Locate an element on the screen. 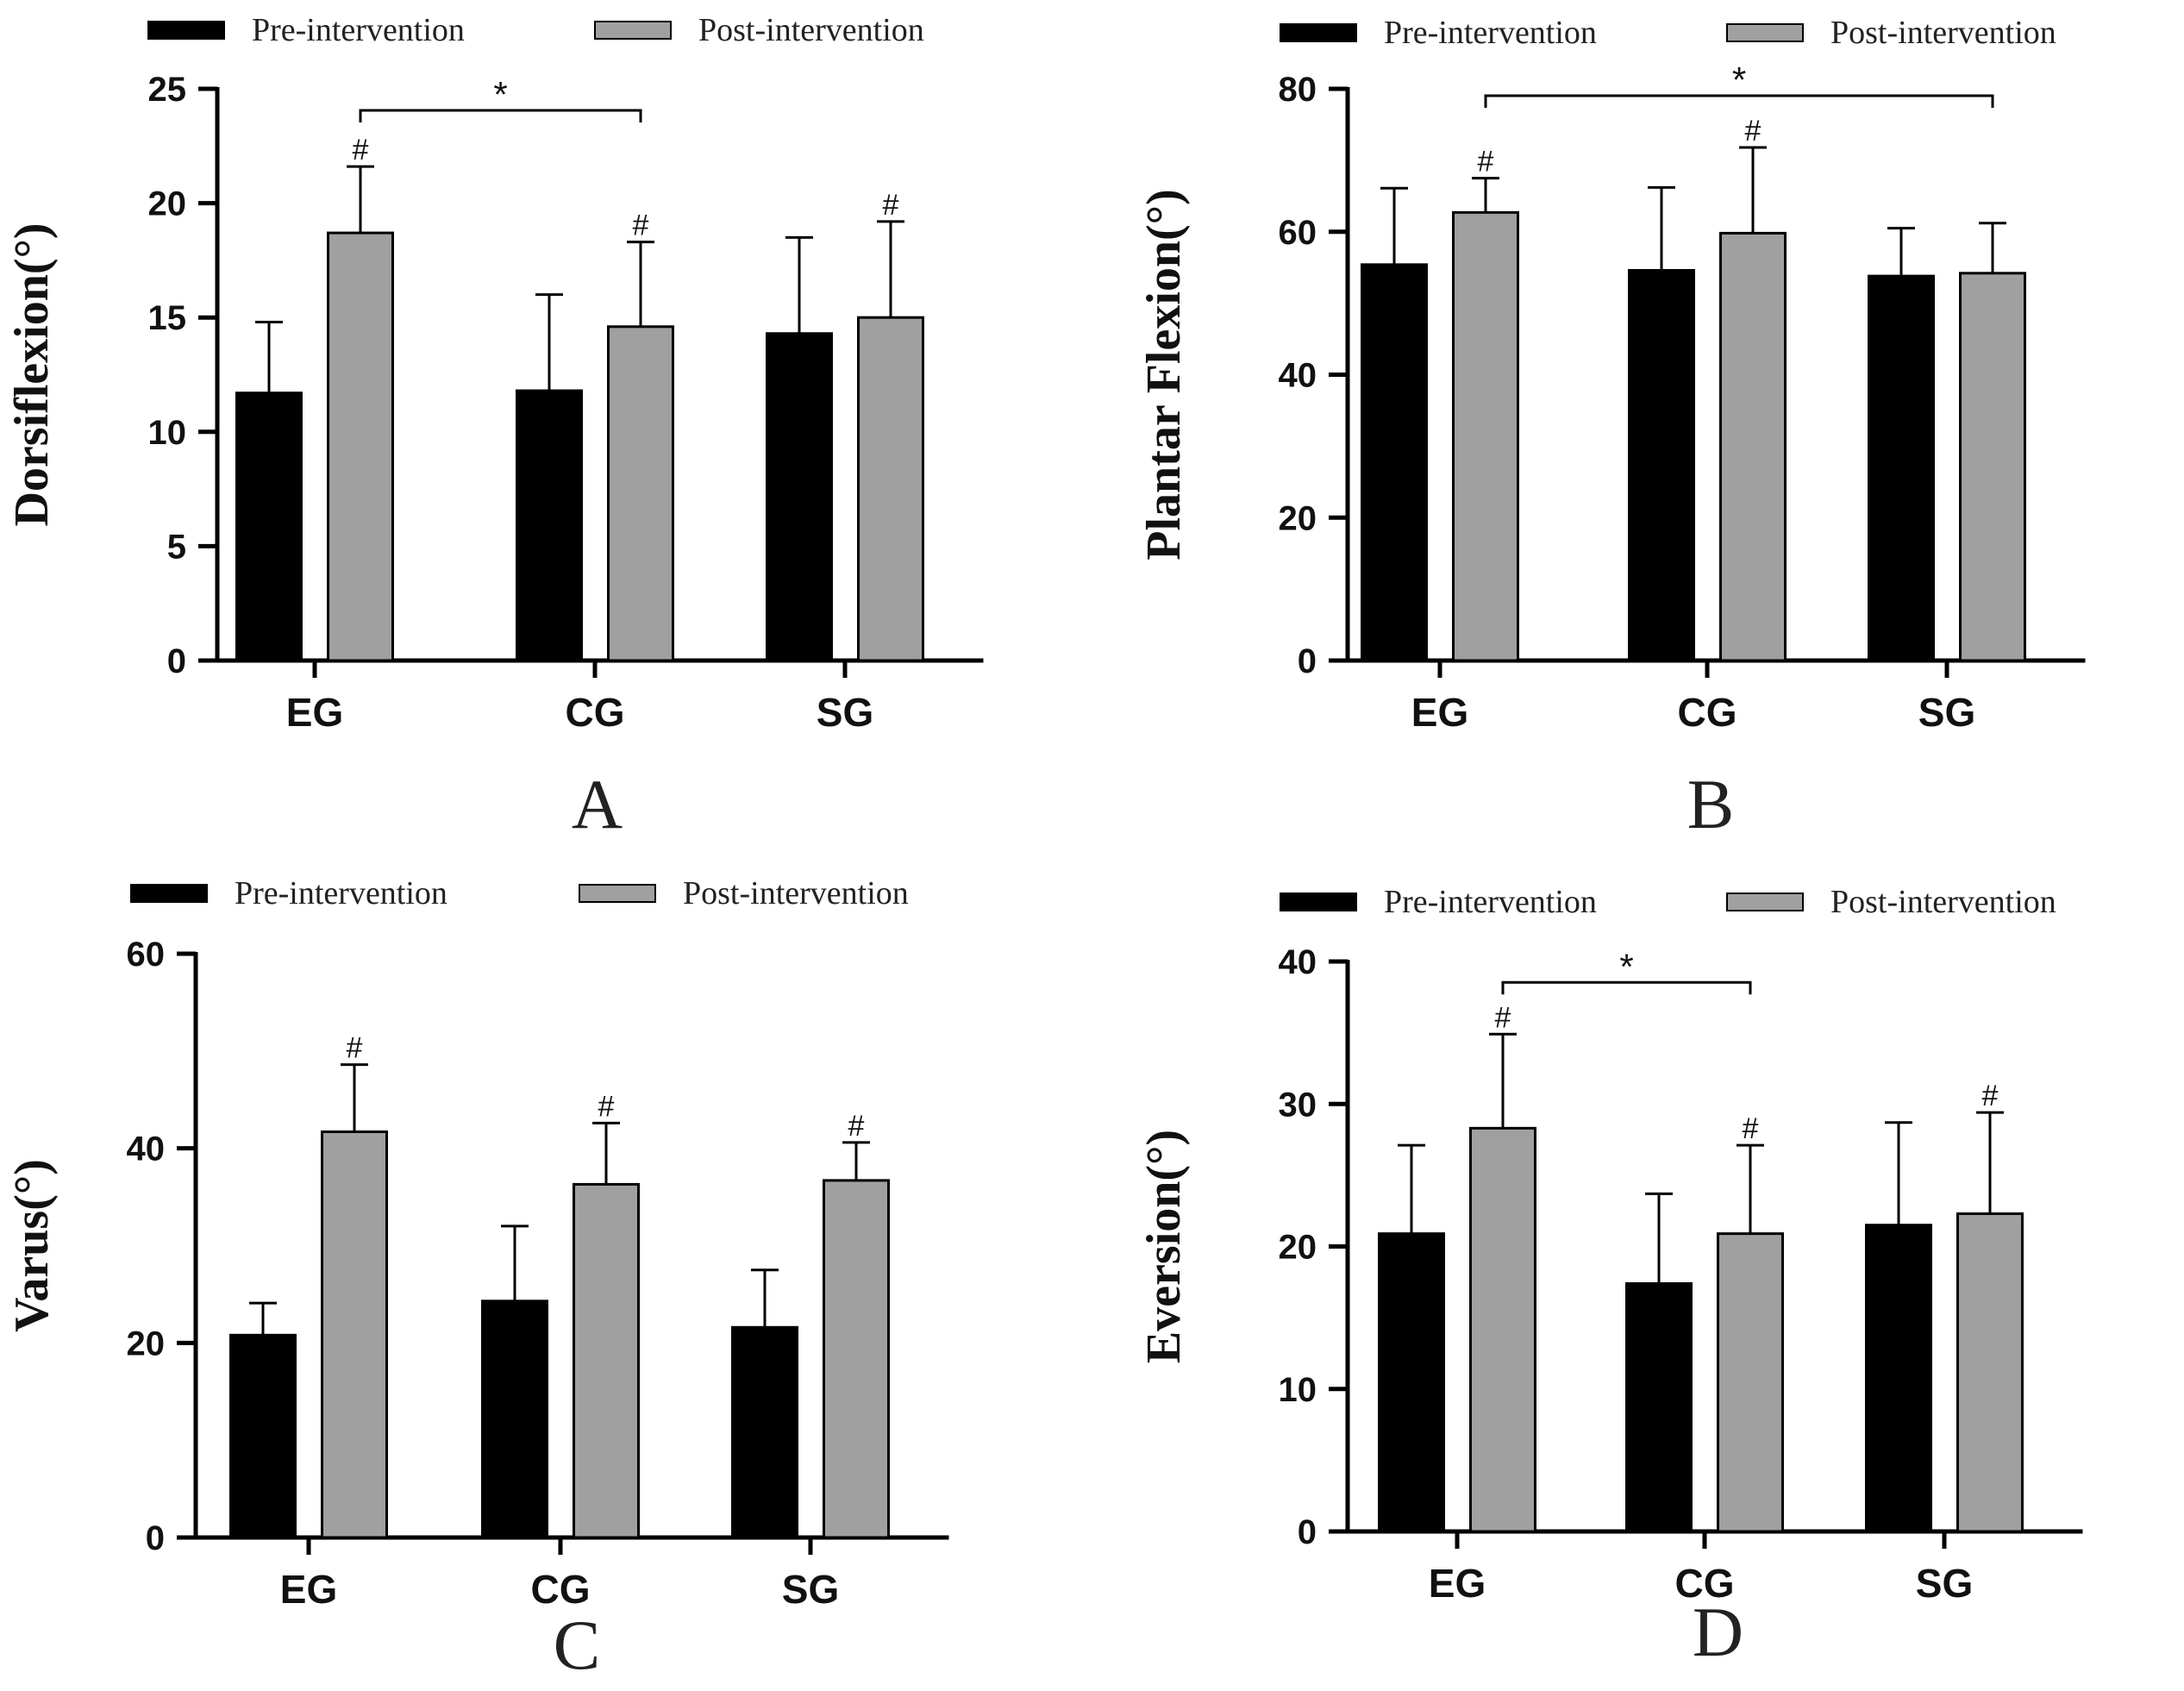  y-tick-label: 5 is located at coordinates (176, 547).